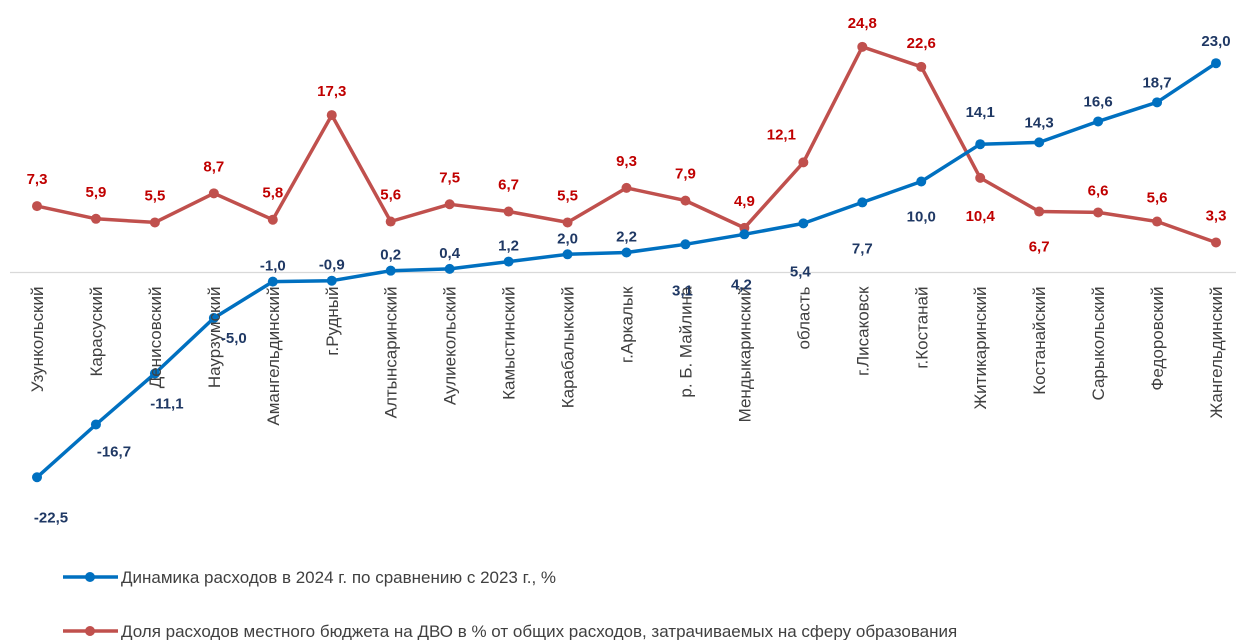 The width and height of the screenshot is (1243, 640). I want to click on category-label: Амангельдинский, so click(273, 356).